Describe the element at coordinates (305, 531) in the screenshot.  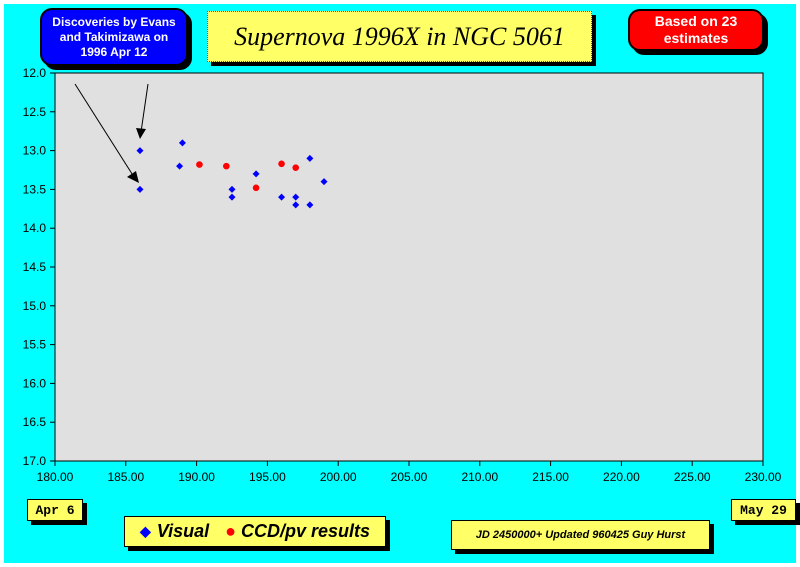
I see `legend-ccd-label: CCD/pv results` at that location.